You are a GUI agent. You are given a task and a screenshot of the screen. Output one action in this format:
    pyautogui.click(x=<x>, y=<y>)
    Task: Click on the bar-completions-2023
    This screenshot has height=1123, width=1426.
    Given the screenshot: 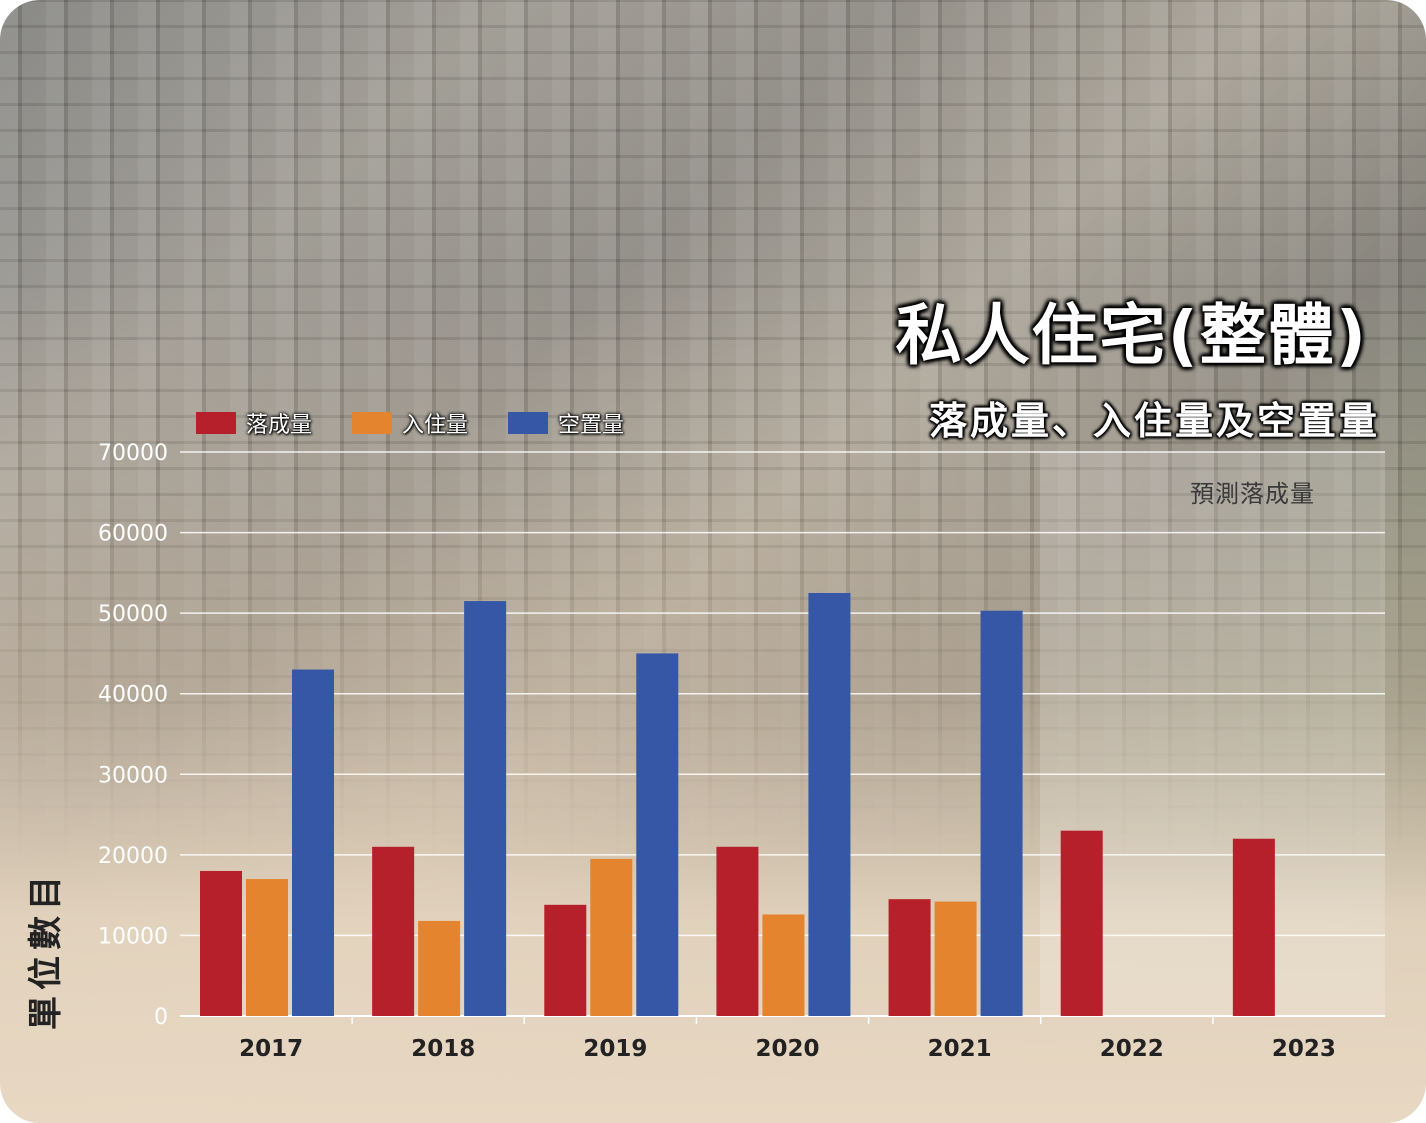 What is the action you would take?
    pyautogui.click(x=1253, y=927)
    